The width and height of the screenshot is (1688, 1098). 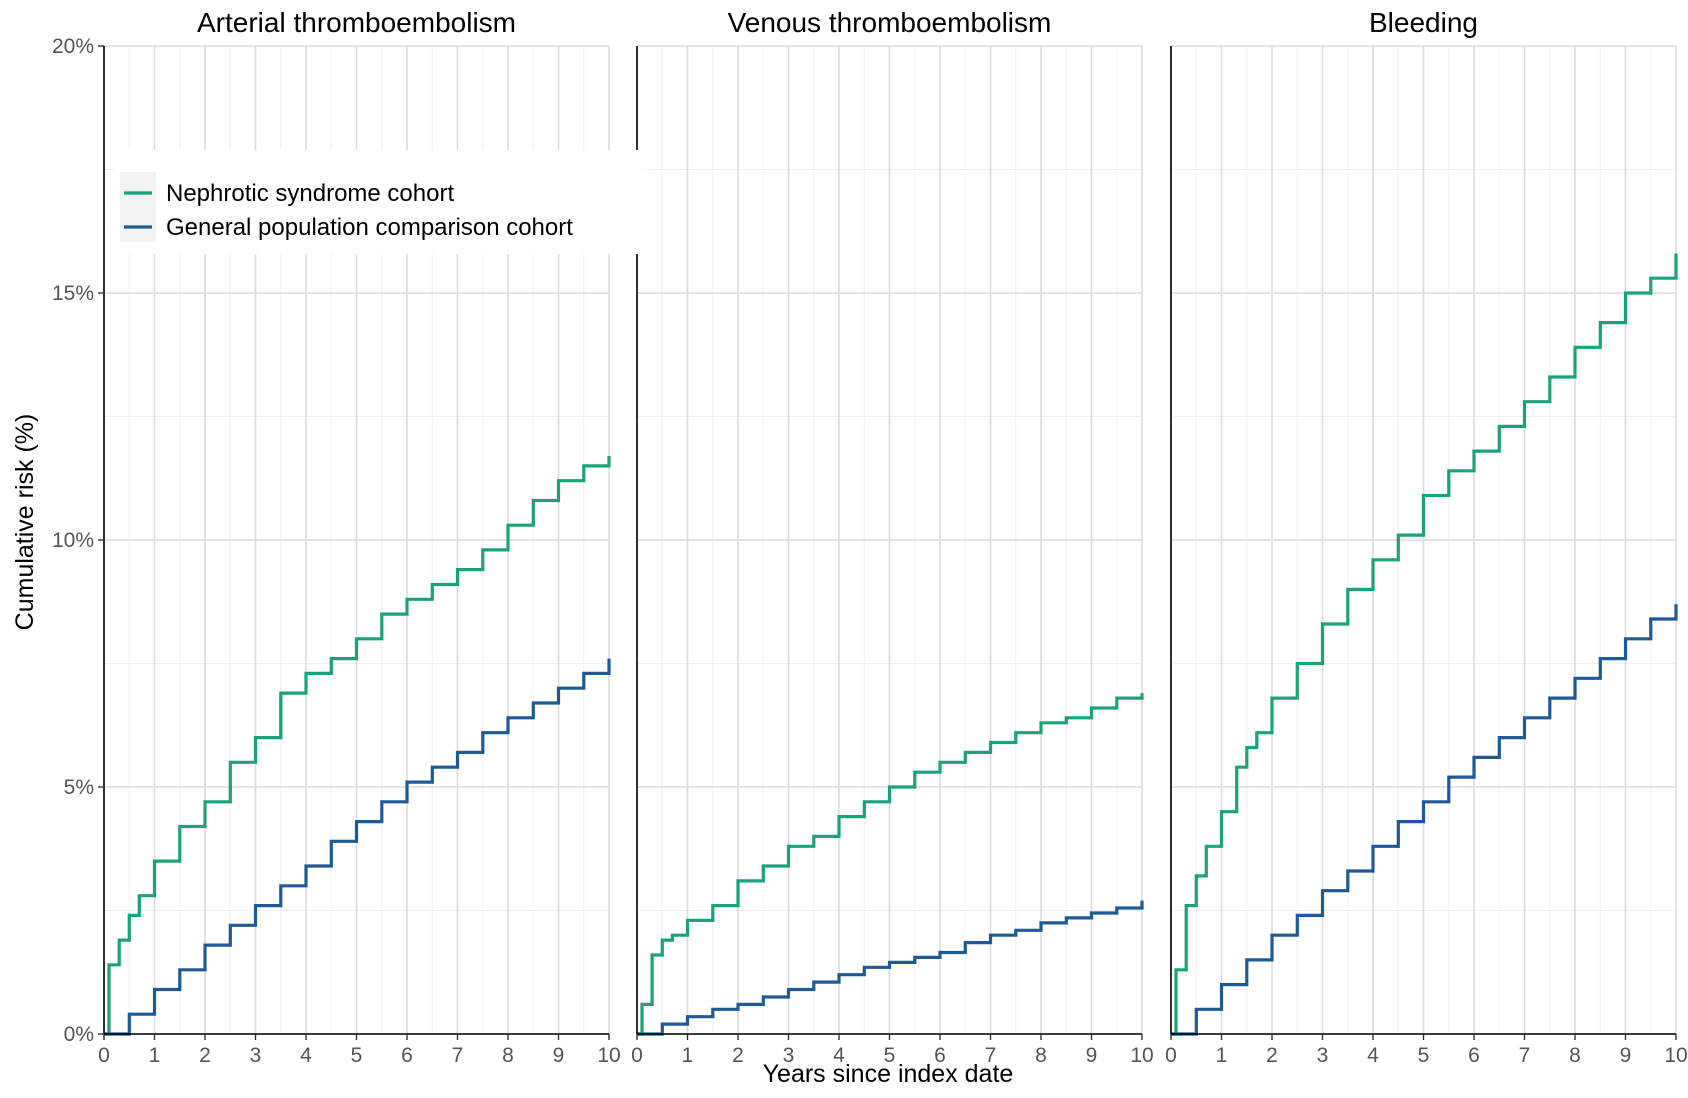 What do you see at coordinates (356, 22) in the screenshot?
I see `panel-title: Arterial thromboembolism` at bounding box center [356, 22].